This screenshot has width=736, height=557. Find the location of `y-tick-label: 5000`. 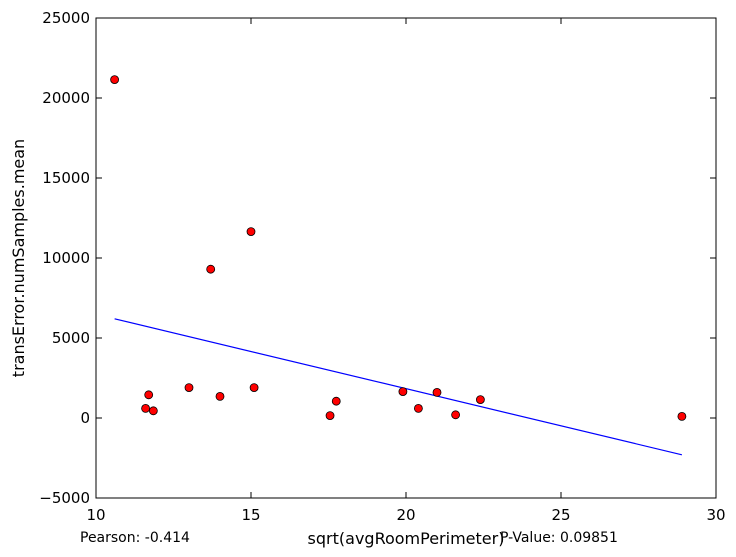

y-tick-label: 5000 is located at coordinates (71, 338).